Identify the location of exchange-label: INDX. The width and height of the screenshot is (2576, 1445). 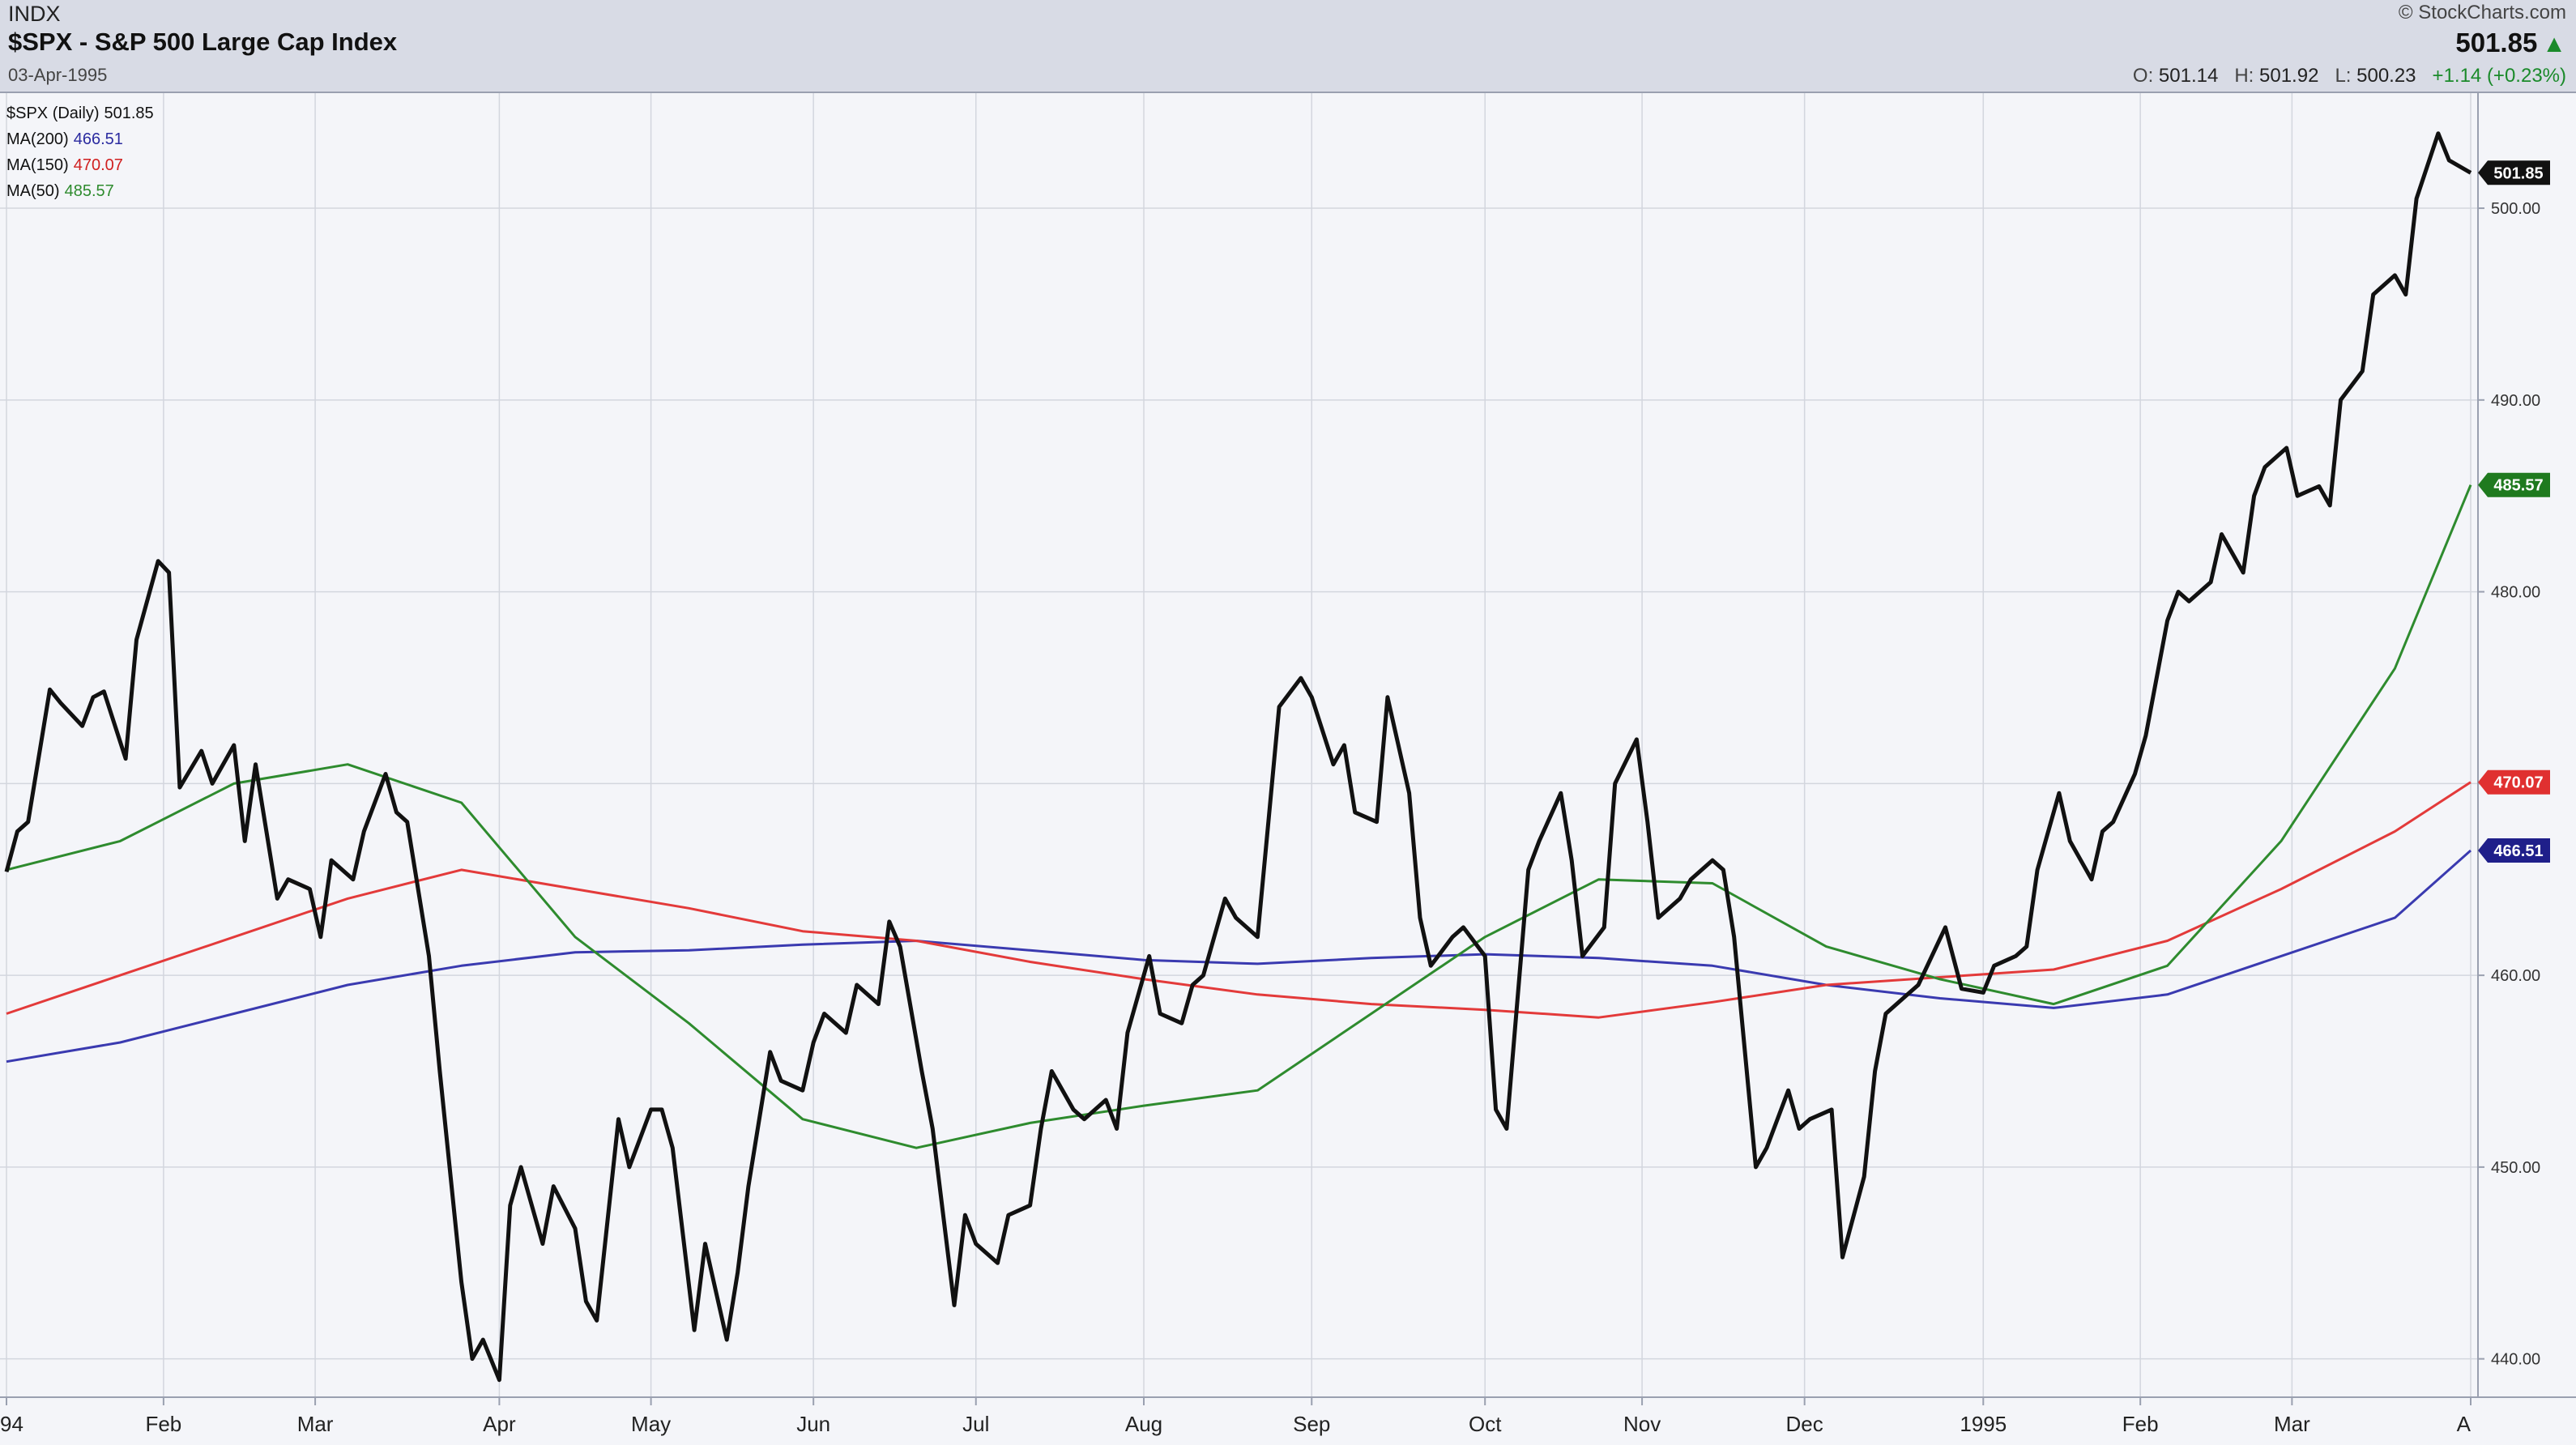
(34, 14).